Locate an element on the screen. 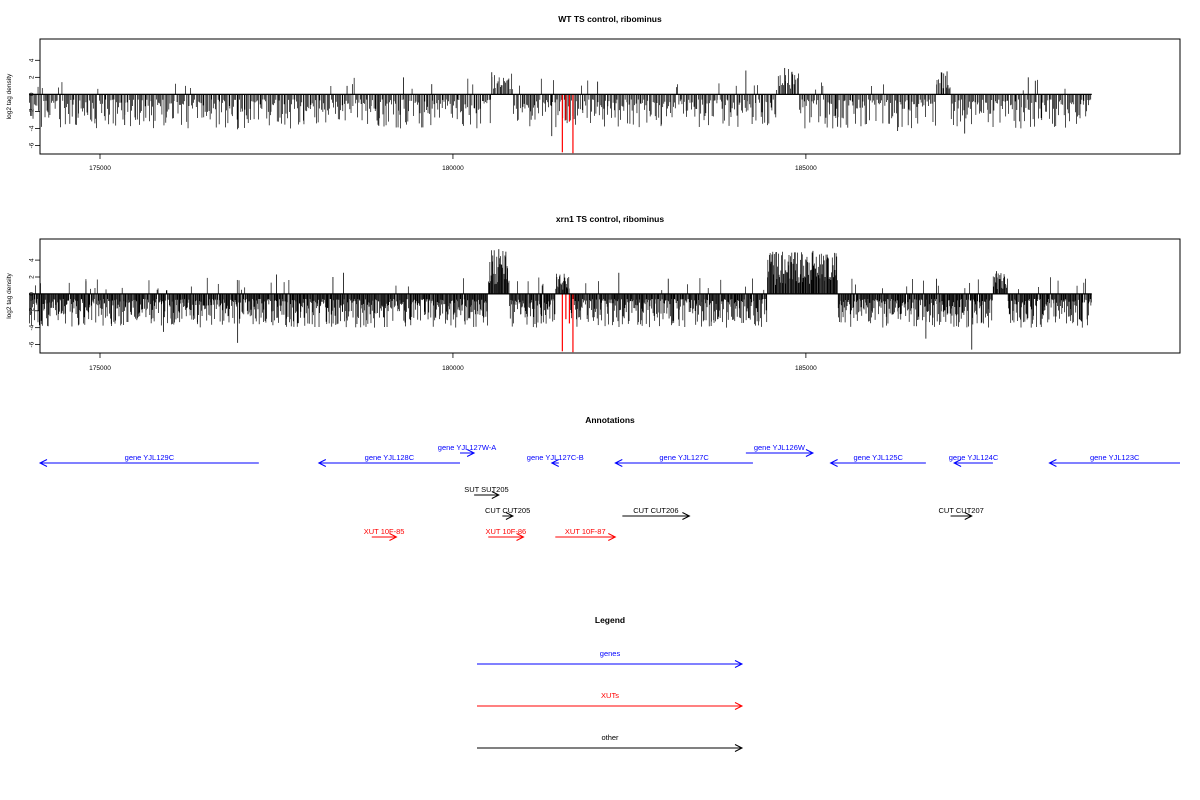  feature-label: gene YJL127C is located at coordinates (684, 457).